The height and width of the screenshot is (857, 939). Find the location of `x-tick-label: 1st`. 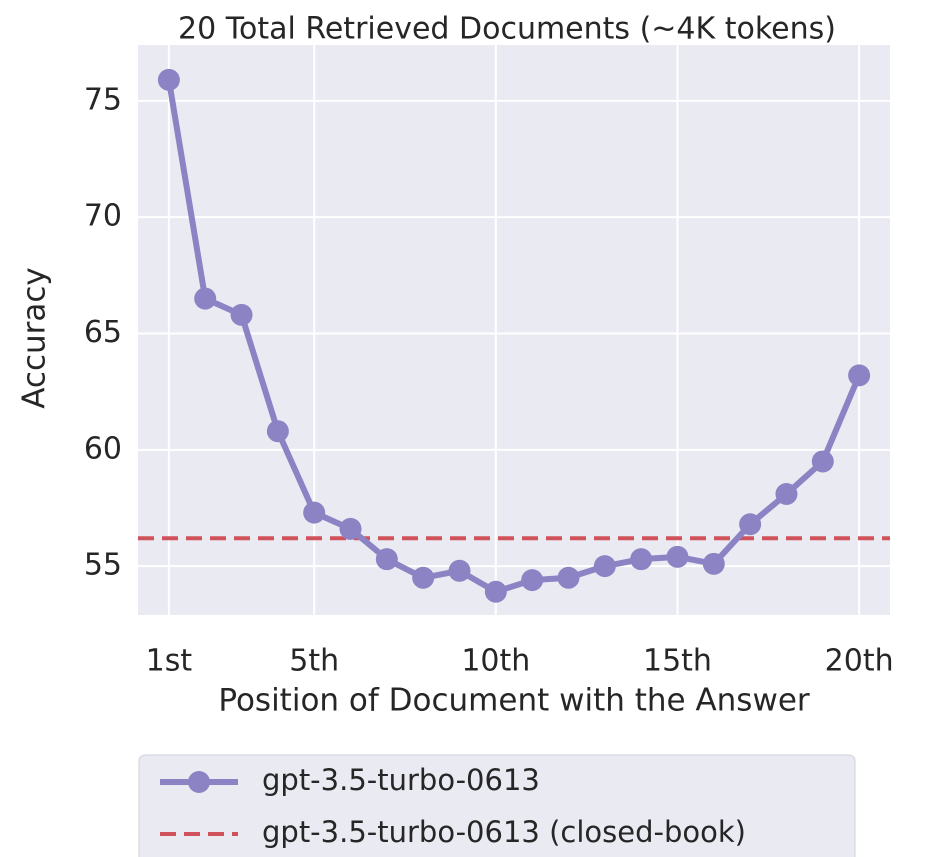

x-tick-label: 1st is located at coordinates (169, 661).